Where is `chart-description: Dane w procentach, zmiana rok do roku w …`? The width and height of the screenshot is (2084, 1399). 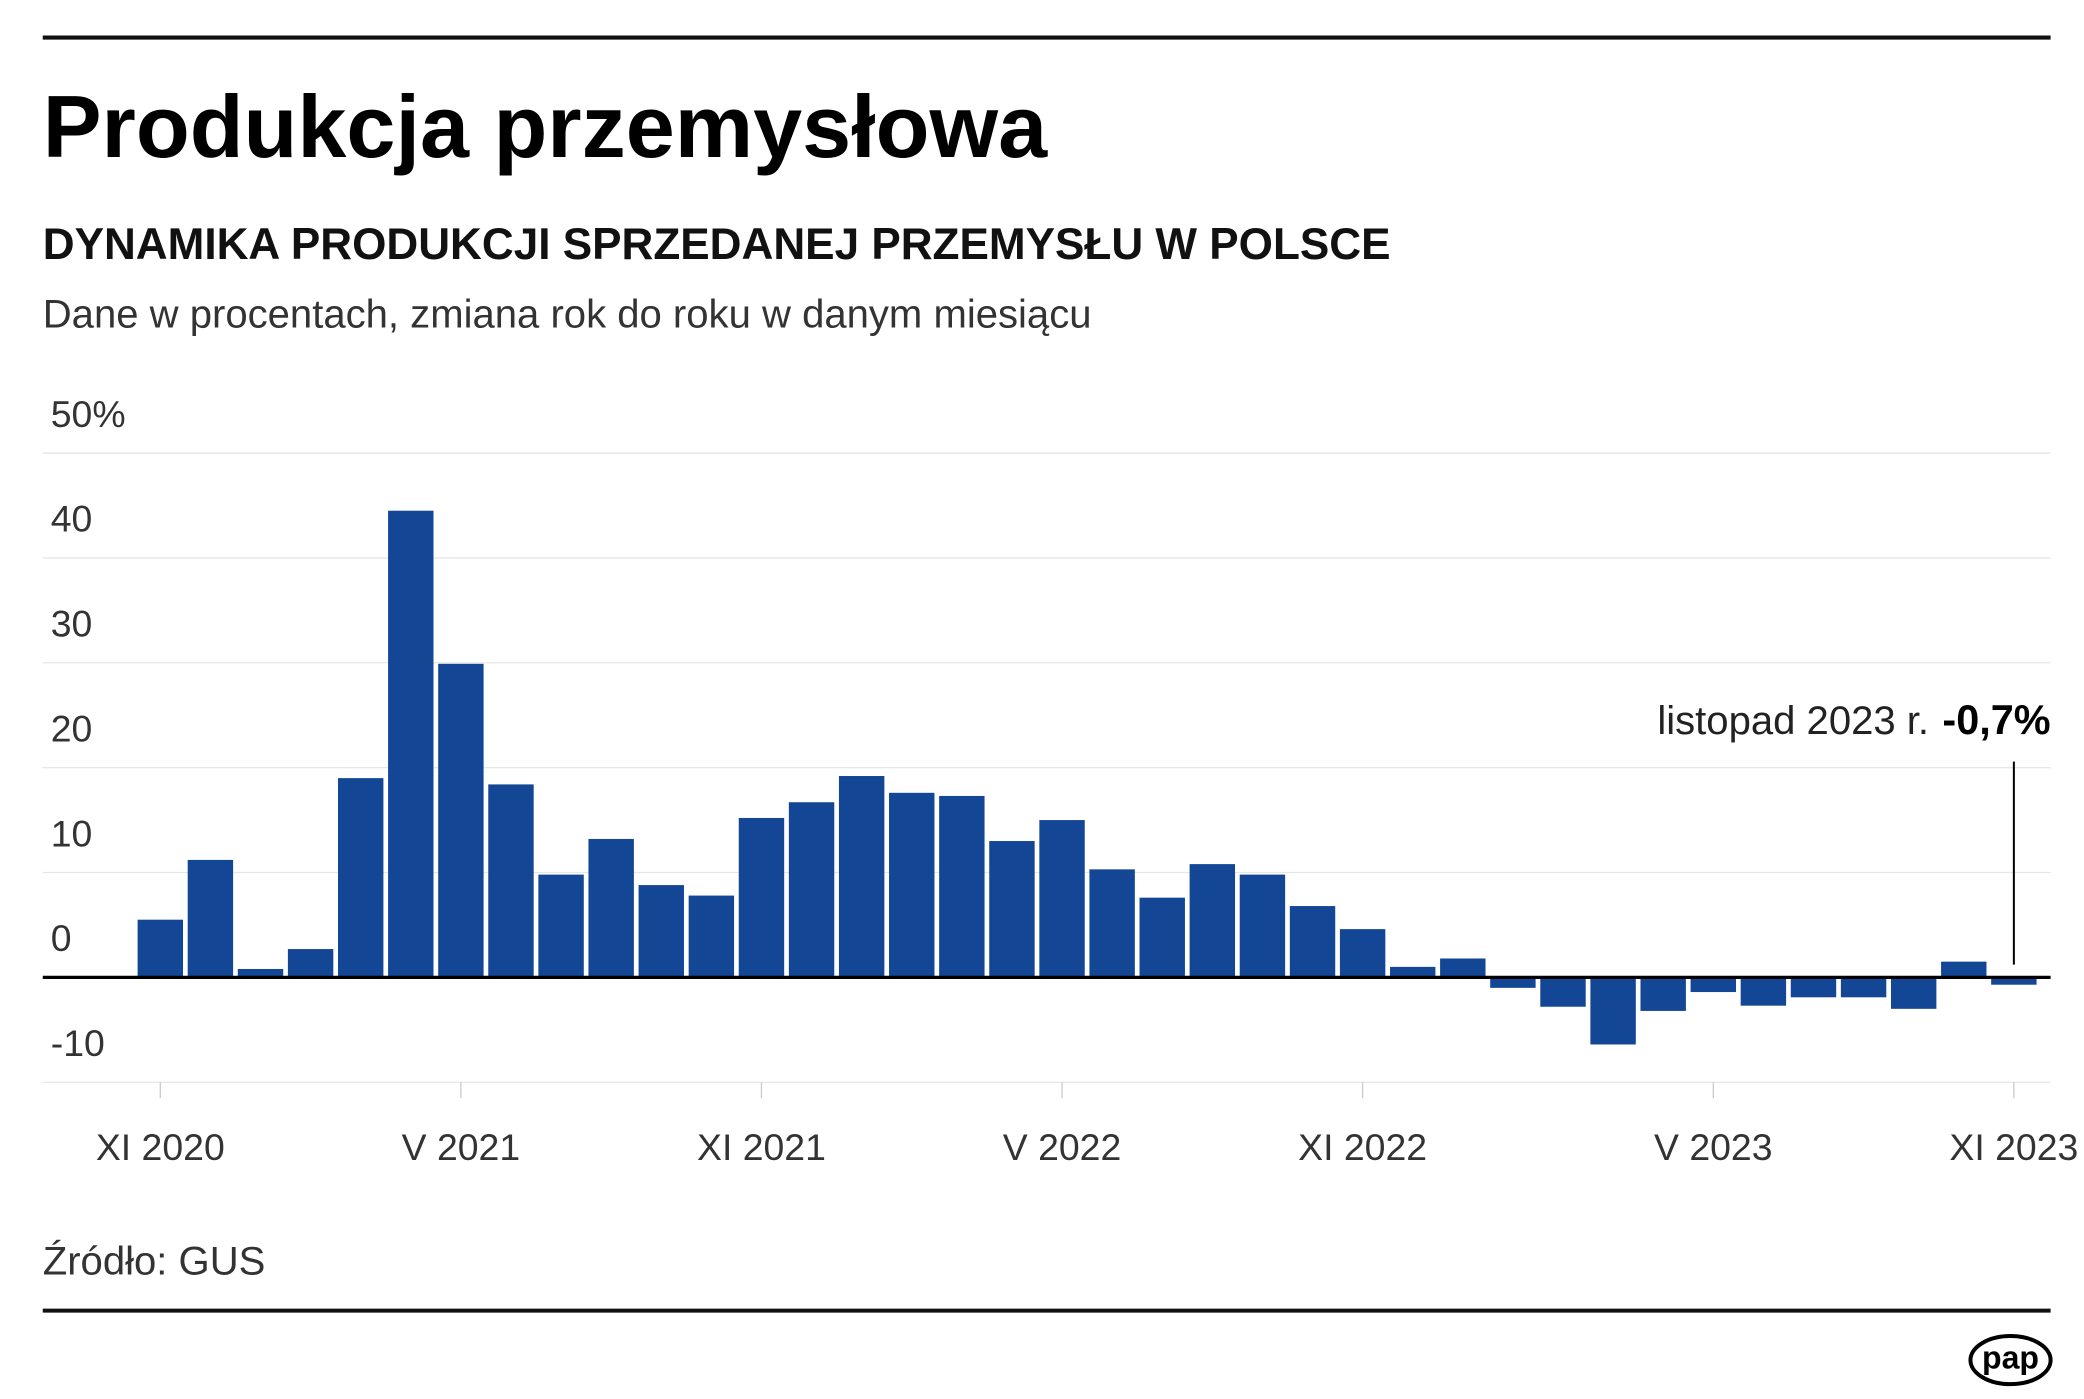 chart-description: Dane w procentach, zmiana rok do roku w … is located at coordinates (567, 314).